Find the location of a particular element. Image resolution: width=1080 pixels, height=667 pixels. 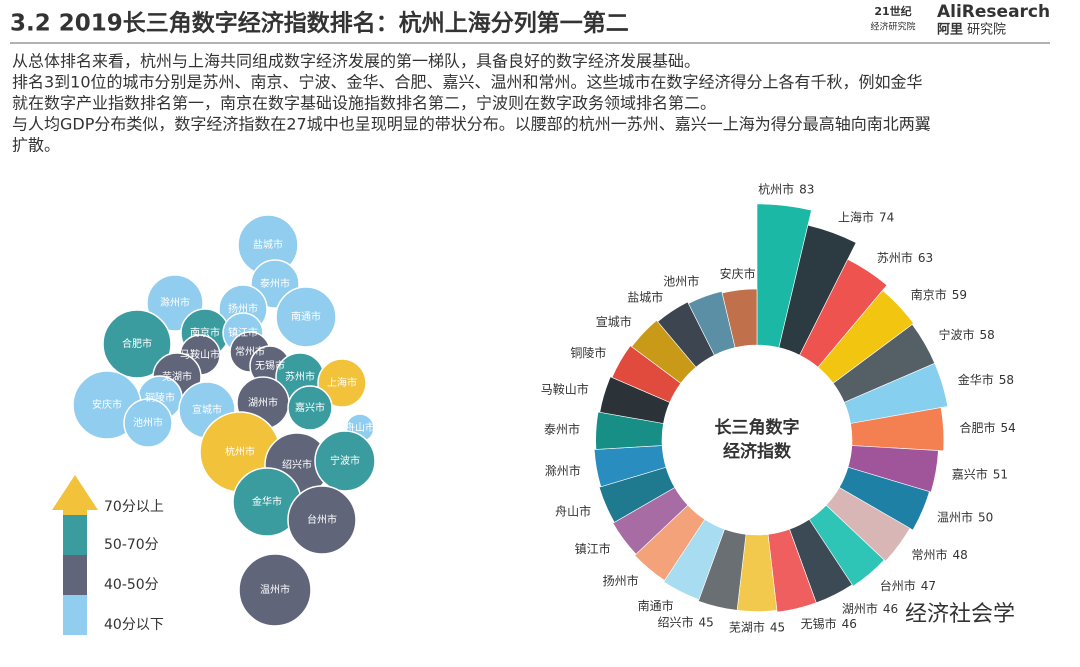

logo-right: 阿里 is located at coordinates (950, 30).